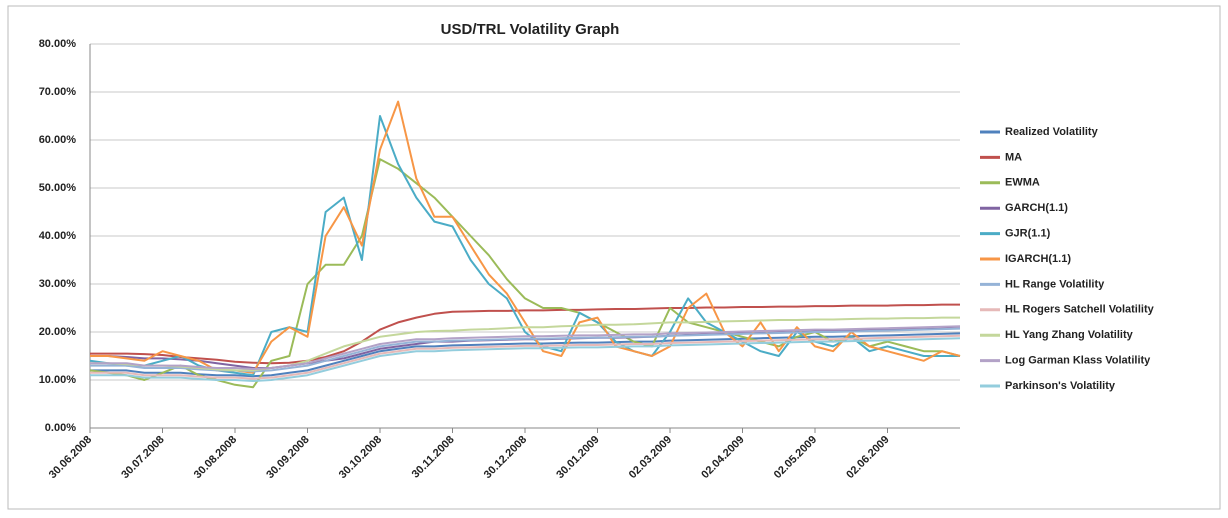  Describe the element at coordinates (58, 332) in the screenshot. I see `y-tick-label: 20.00%` at that location.